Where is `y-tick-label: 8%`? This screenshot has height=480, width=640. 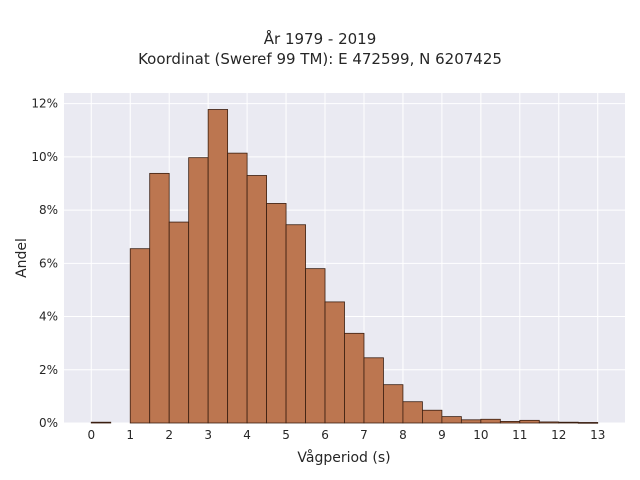
y-tick-label: 8% is located at coordinates (48, 210).